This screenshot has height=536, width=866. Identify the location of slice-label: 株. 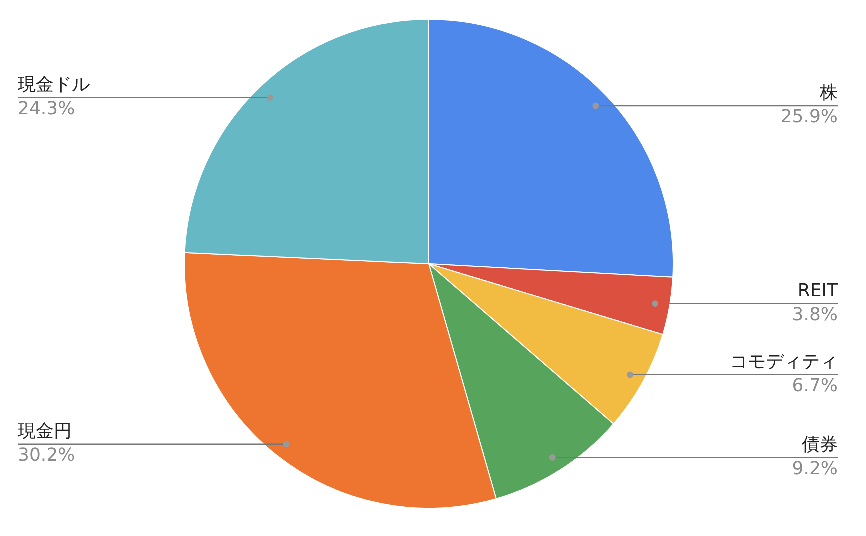
(828, 93).